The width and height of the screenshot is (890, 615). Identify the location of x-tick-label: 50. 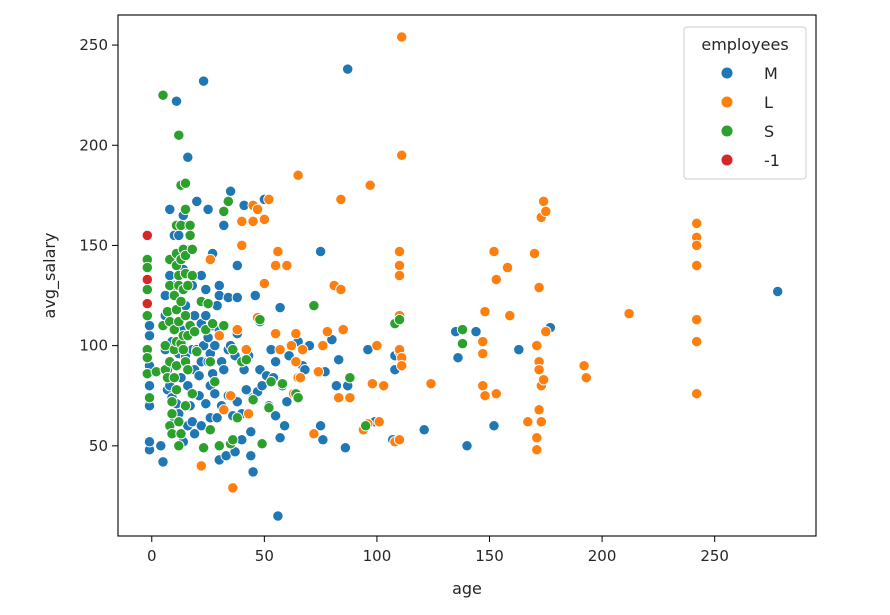
(264, 556).